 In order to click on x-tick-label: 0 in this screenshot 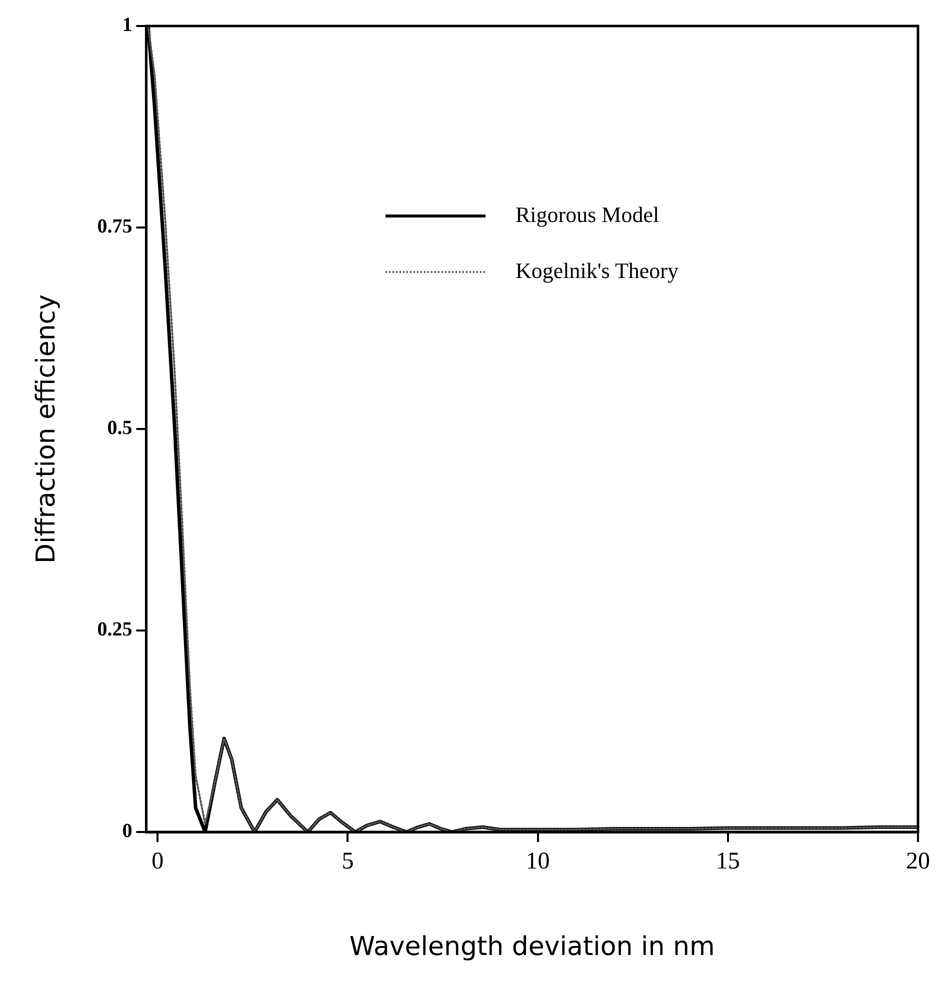, I will do `click(158, 861)`.